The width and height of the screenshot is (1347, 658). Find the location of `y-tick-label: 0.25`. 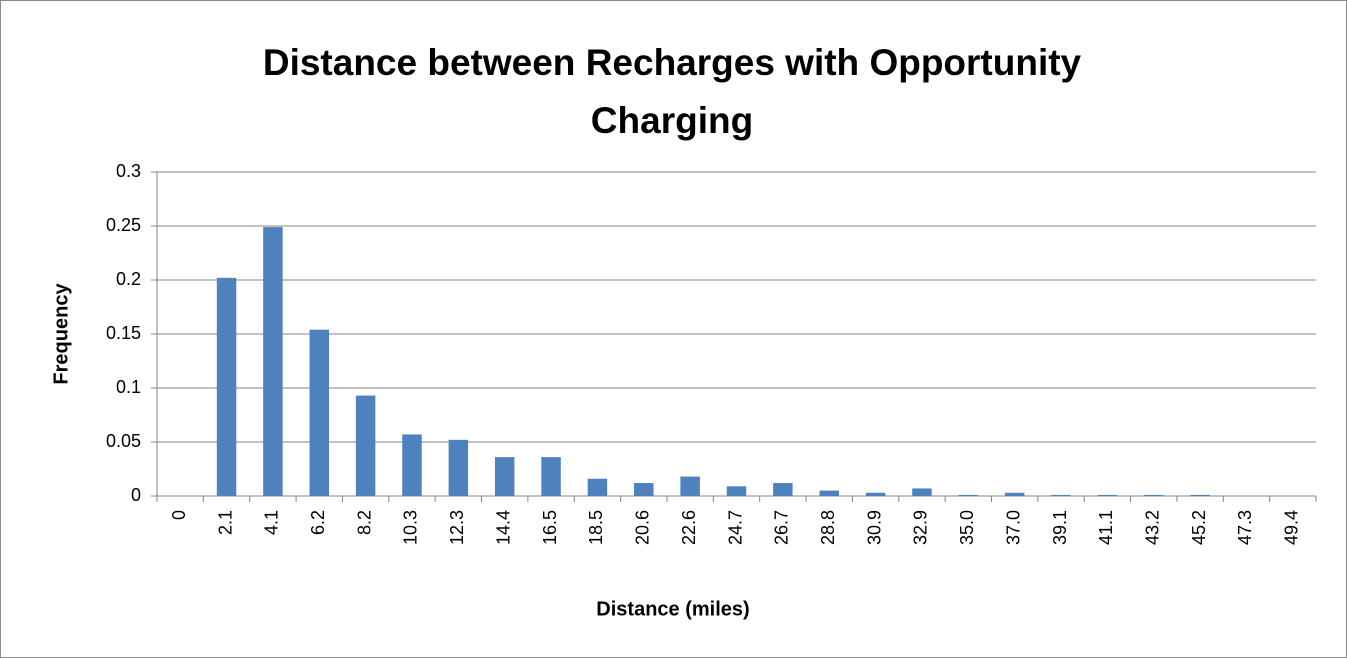

y-tick-label: 0.25 is located at coordinates (123, 225).